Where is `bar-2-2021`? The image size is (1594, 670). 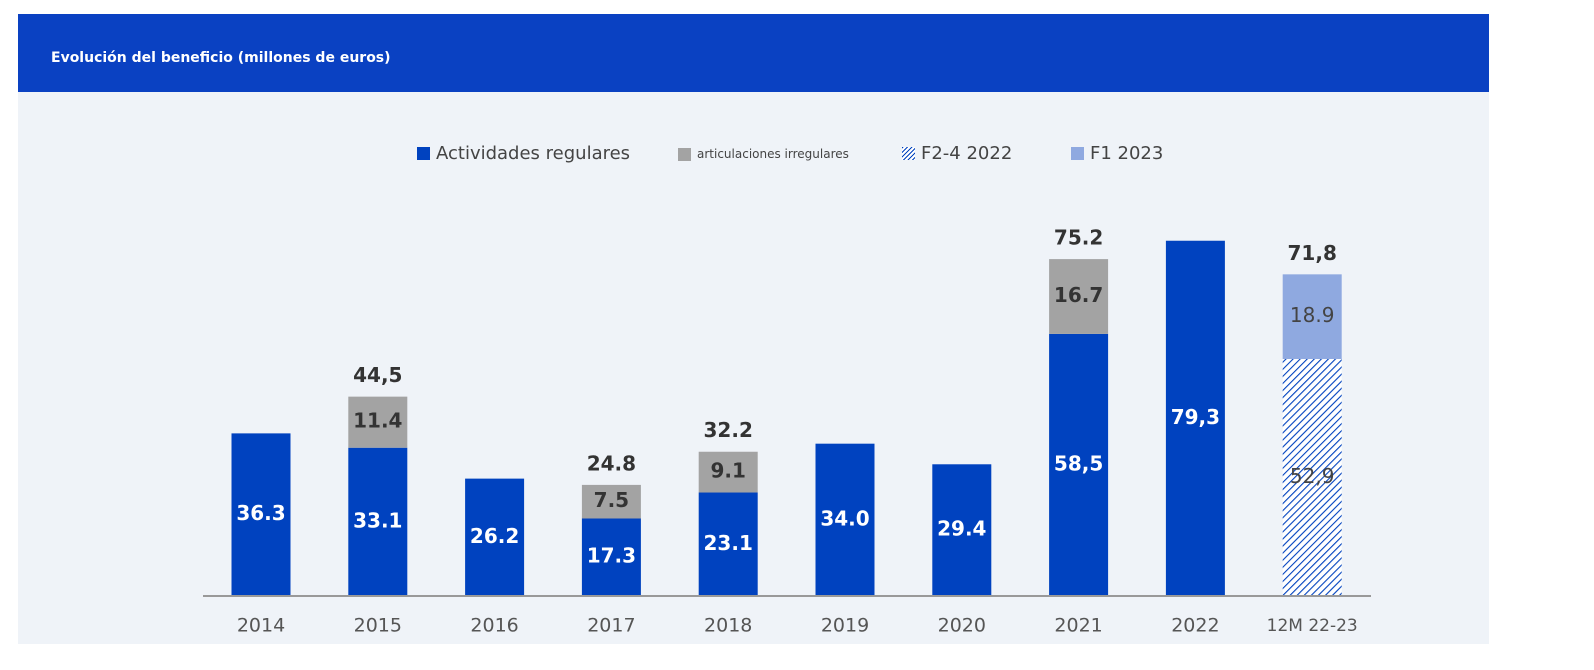
bar-2-2021 is located at coordinates (1079, 296).